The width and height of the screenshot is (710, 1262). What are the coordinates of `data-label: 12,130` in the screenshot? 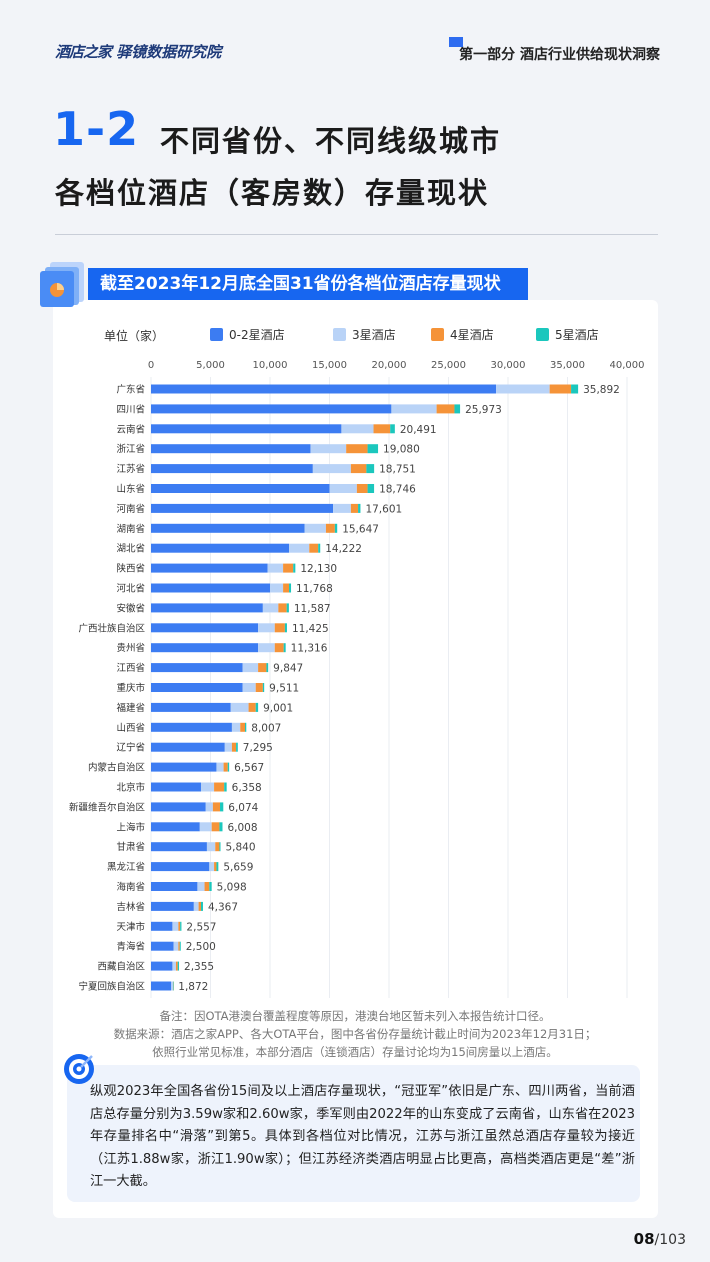 It's located at (318, 569).